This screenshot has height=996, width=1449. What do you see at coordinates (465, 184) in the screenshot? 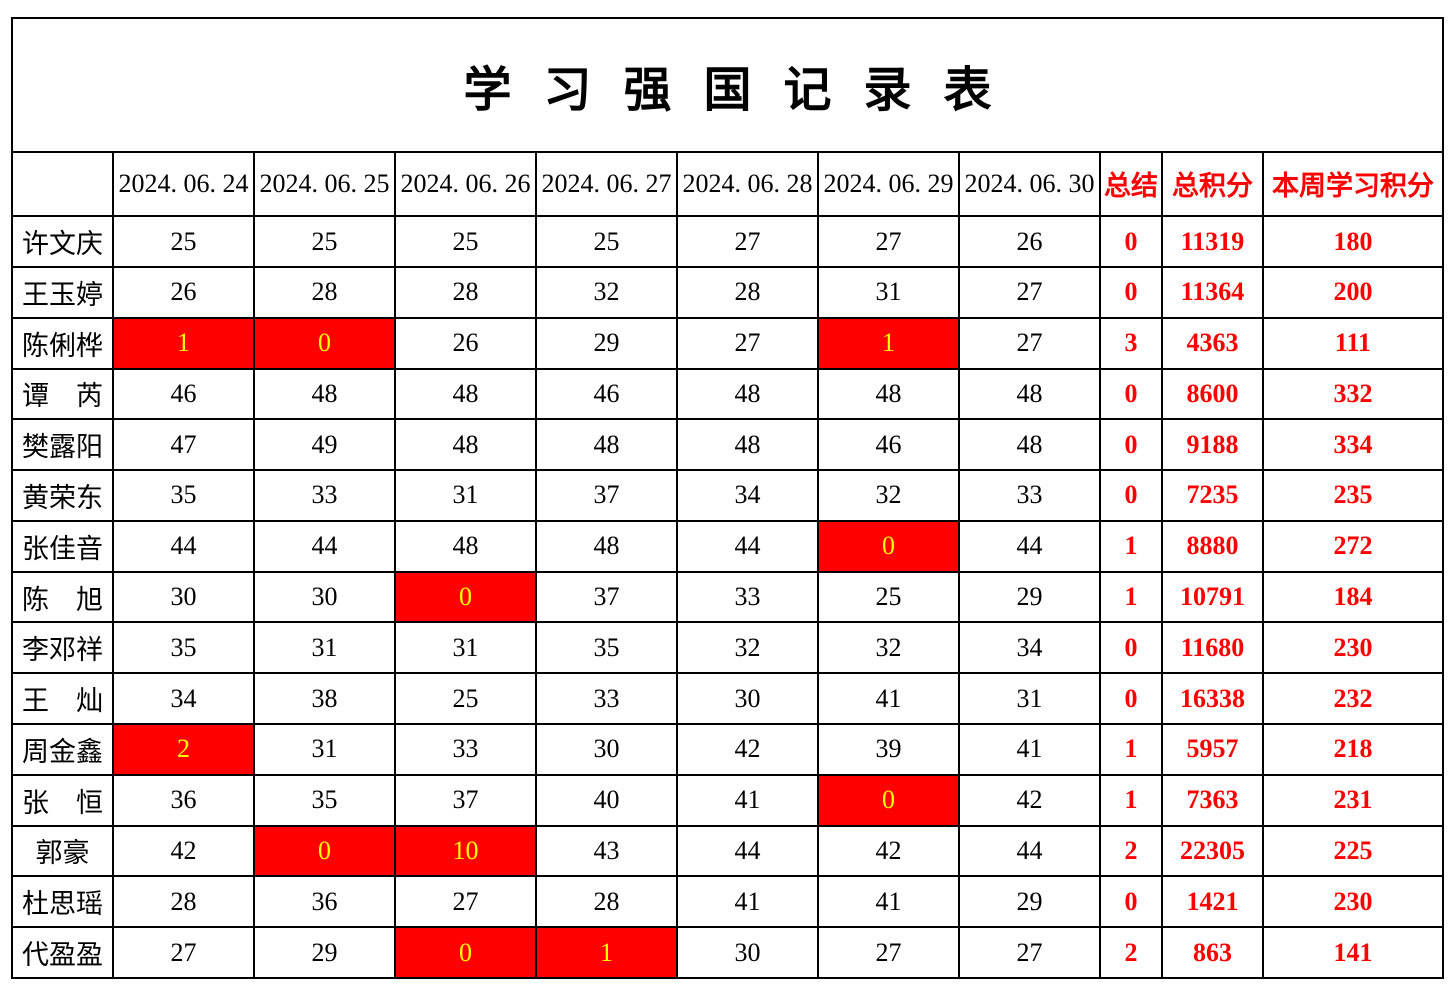
I see `date-column-header: 2024. 06. 26` at bounding box center [465, 184].